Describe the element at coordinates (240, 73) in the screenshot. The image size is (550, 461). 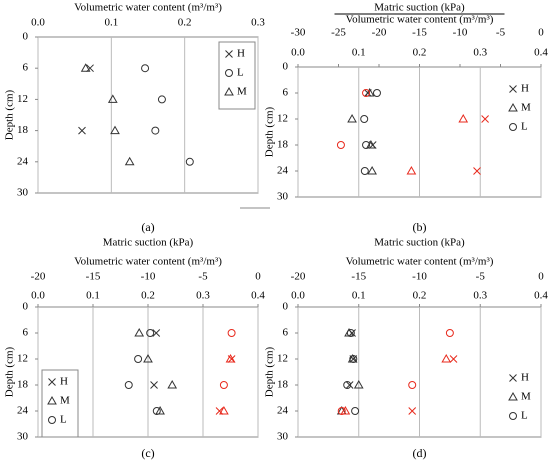
I see `legend-label: L` at that location.